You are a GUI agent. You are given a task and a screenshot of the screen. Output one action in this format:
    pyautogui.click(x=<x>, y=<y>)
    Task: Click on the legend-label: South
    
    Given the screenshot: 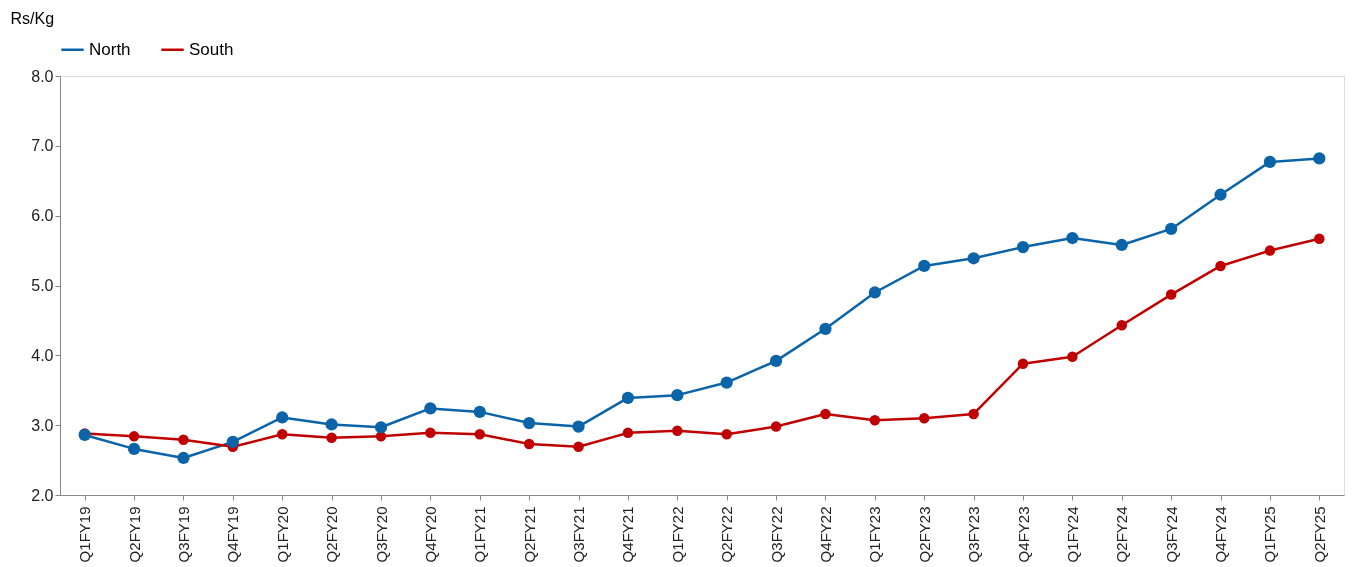 What is the action you would take?
    pyautogui.click(x=211, y=49)
    